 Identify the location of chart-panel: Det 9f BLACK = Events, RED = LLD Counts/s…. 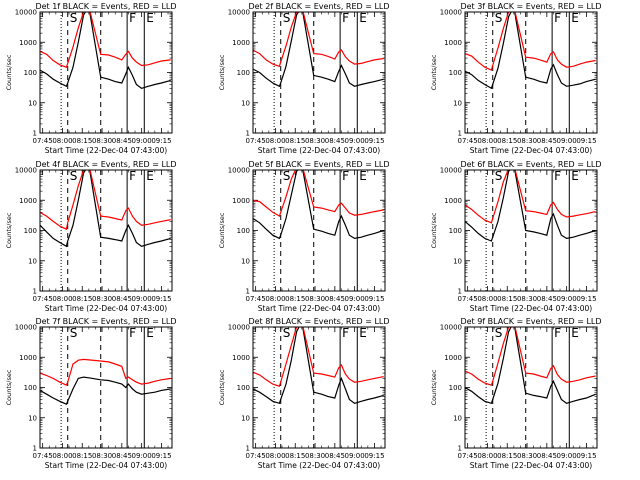
(516, 393).